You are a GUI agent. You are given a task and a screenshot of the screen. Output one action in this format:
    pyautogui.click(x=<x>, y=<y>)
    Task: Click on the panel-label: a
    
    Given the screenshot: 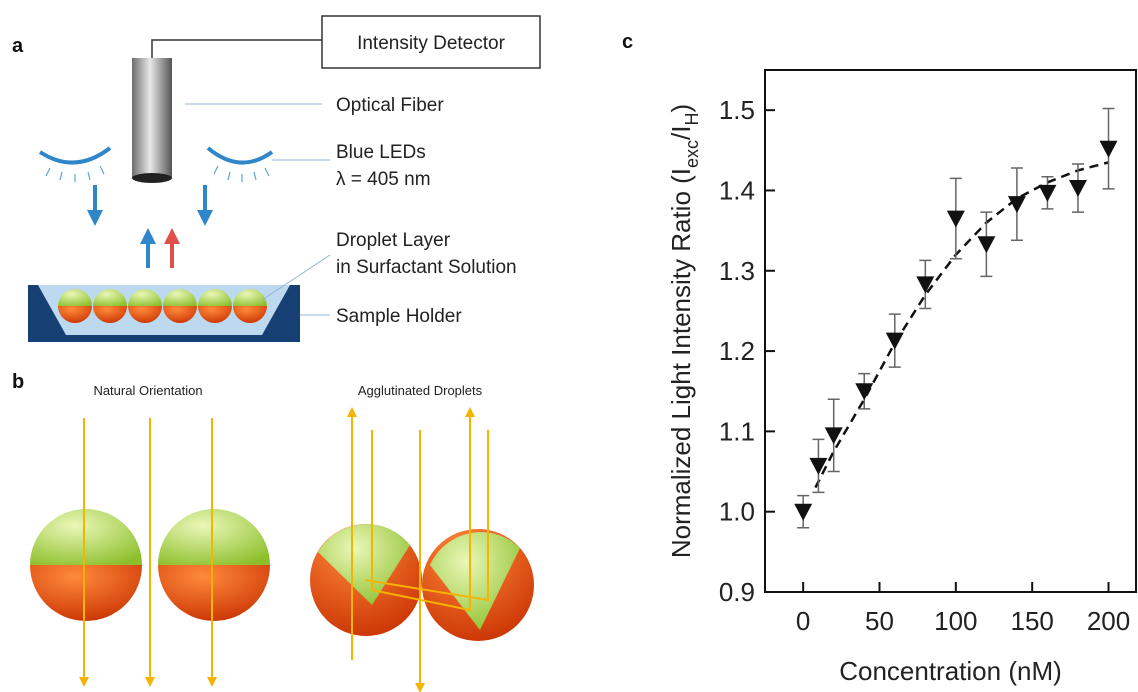 What is the action you would take?
    pyautogui.click(x=18, y=46)
    